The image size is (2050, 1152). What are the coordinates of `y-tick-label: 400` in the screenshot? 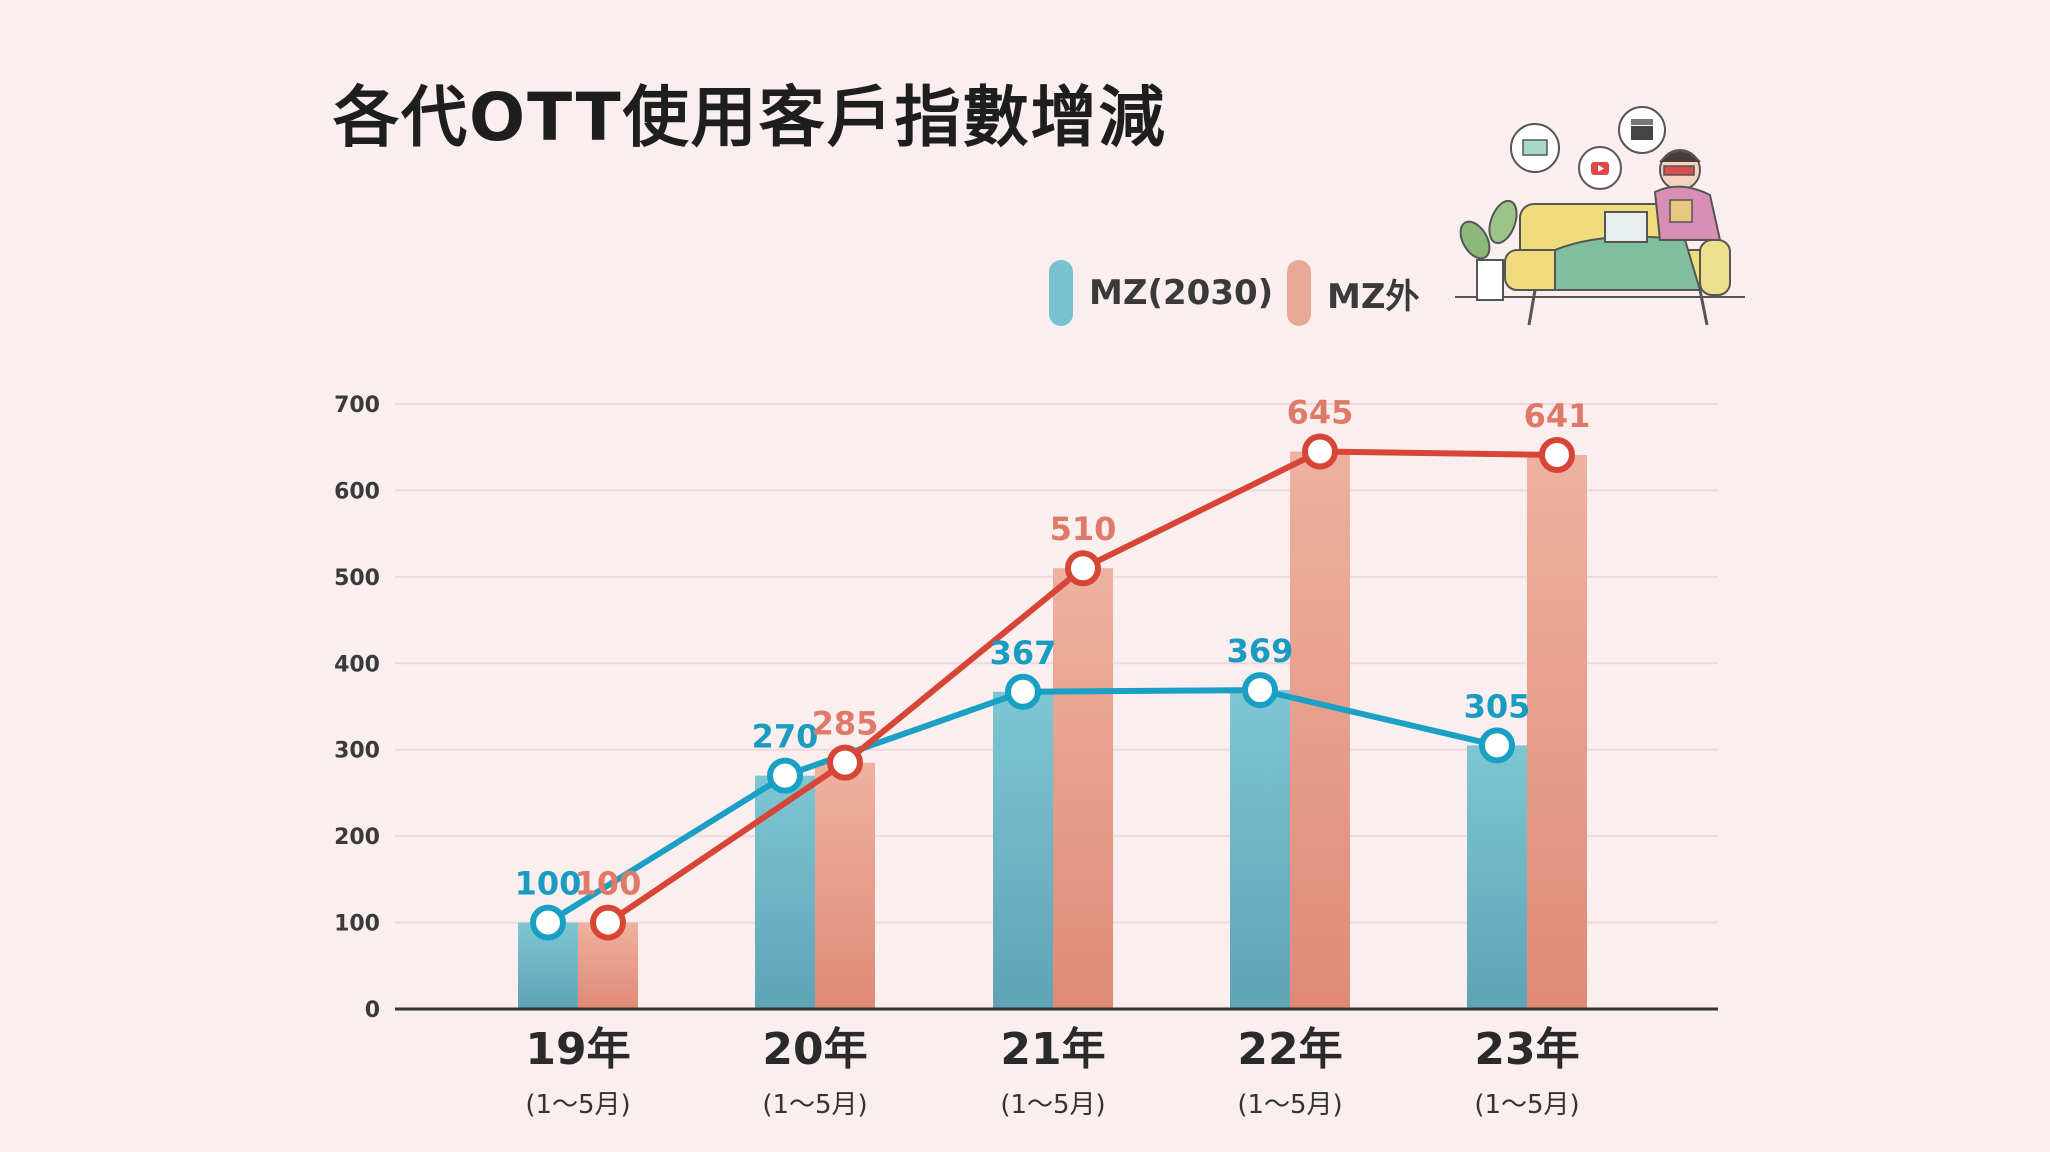 It's located at (357, 664).